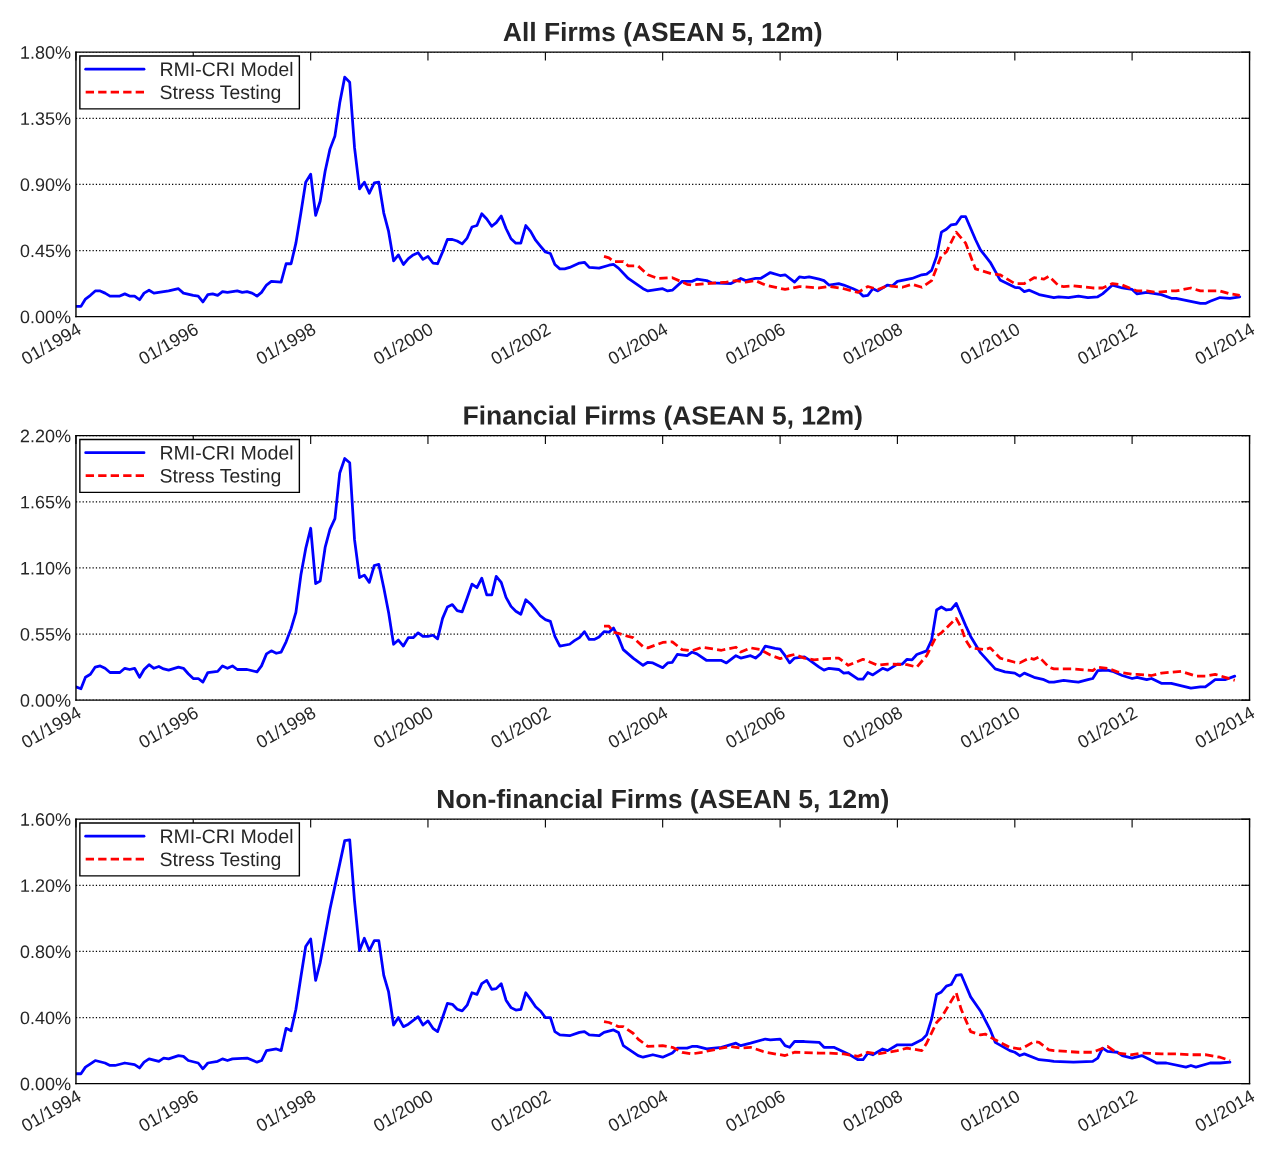  What do you see at coordinates (662, 34) in the screenshot?
I see `chart-title: All Firms (ASEAN 5, 12m)` at bounding box center [662, 34].